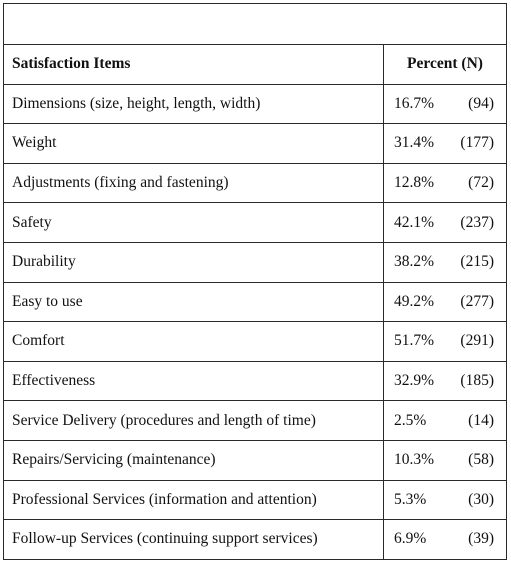 The height and width of the screenshot is (568, 511). I want to click on count-value: (72), so click(481, 183).